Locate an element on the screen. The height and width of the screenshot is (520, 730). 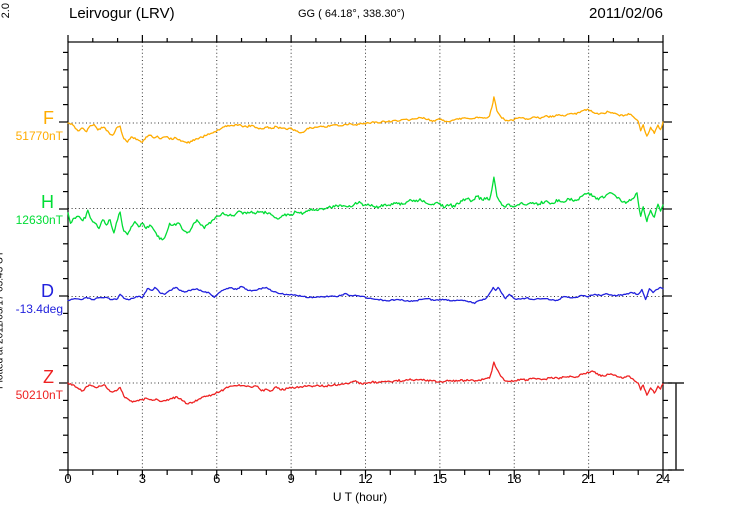
series-letter-F: F is located at coordinates (48, 118).